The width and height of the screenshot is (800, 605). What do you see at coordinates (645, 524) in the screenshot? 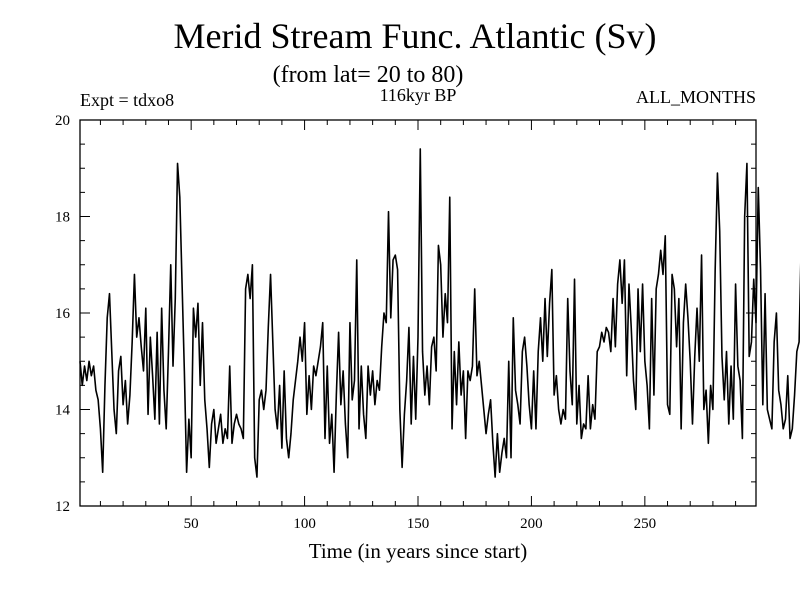
I see `x-tick-label: 250` at bounding box center [645, 524].